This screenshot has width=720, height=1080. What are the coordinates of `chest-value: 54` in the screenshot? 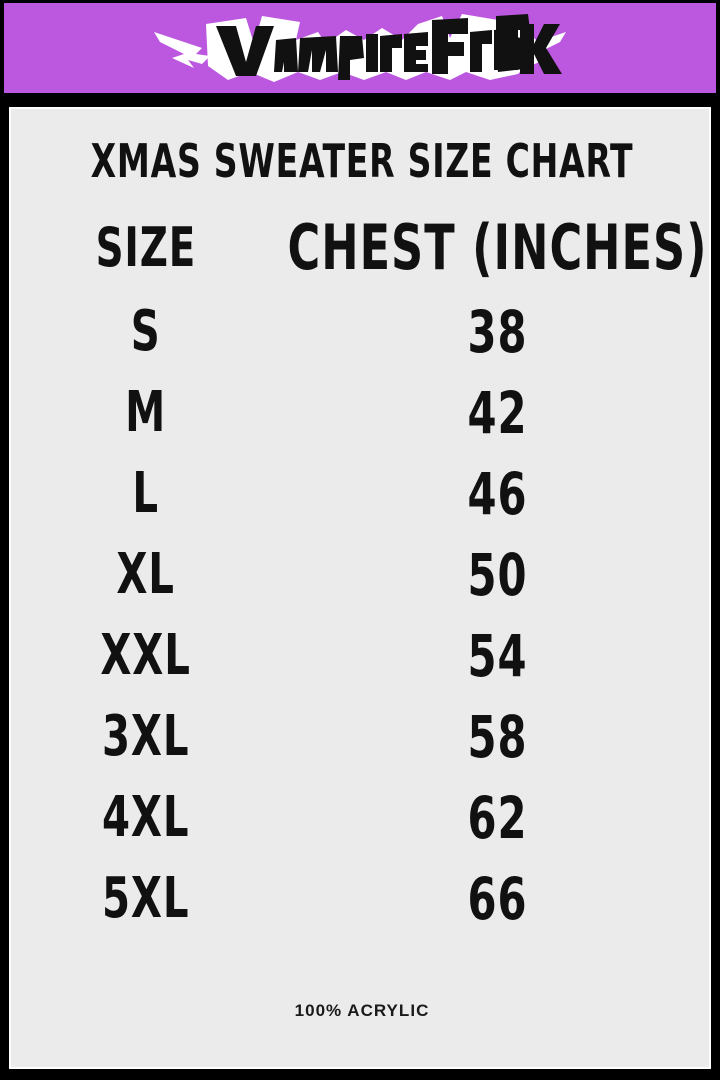 It's located at (497, 655).